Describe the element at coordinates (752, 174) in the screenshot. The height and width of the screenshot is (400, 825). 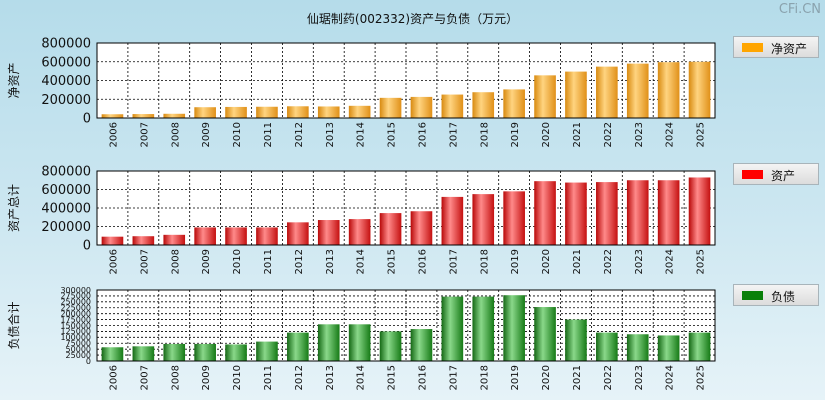
I see `legend-swatch` at that location.